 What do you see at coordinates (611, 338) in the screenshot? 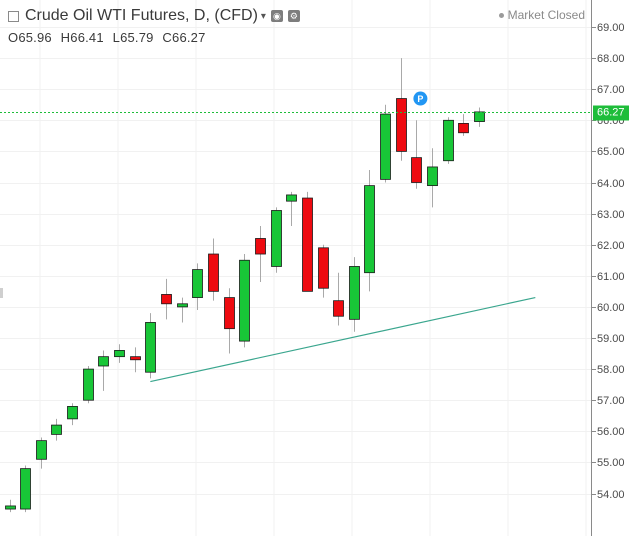
I see `price-tick-label: 59.00` at bounding box center [611, 338].